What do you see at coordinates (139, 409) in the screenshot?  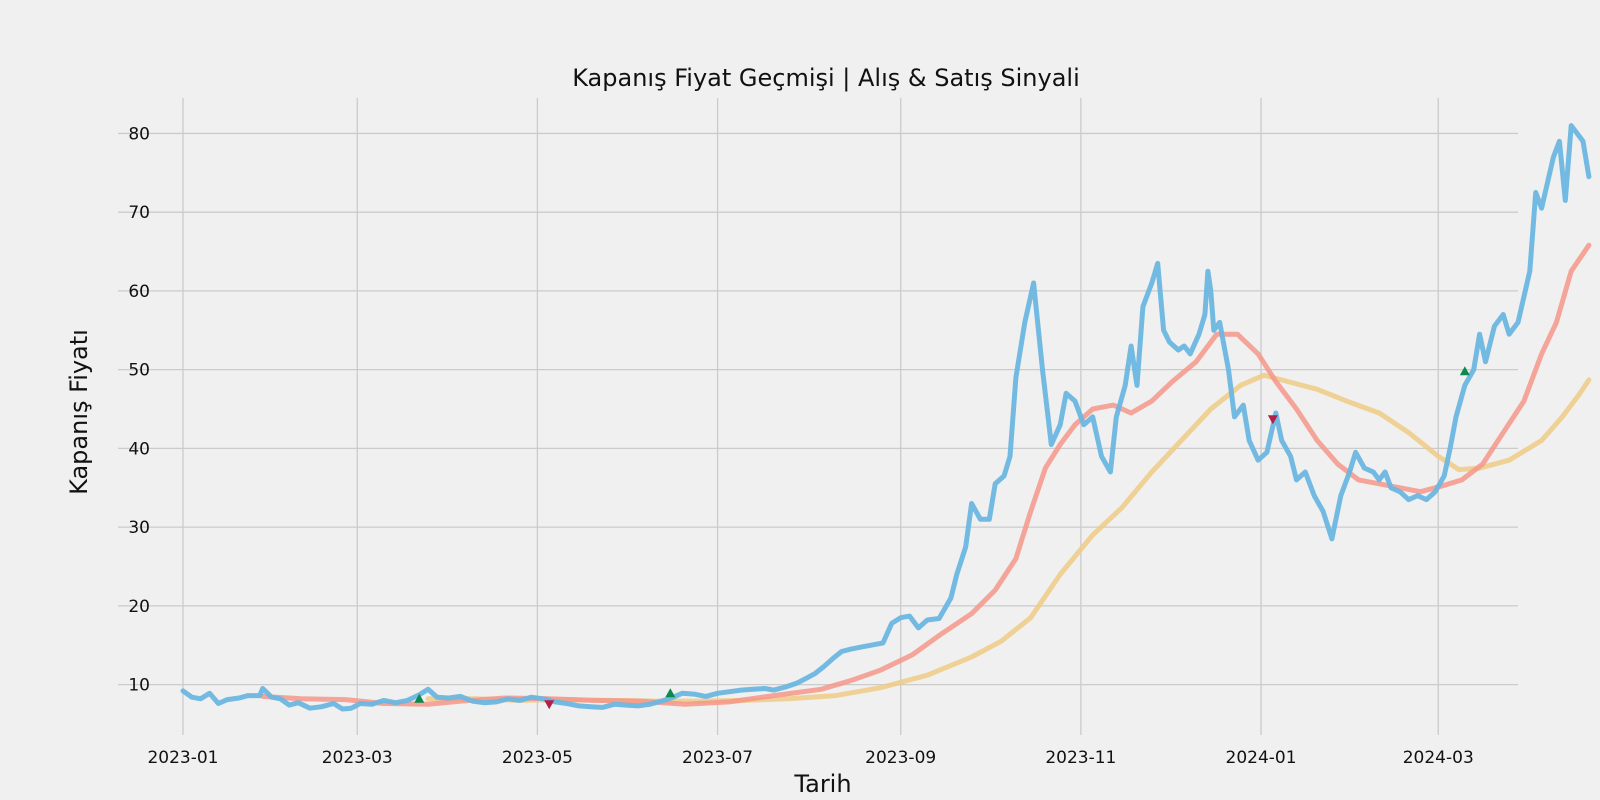 I see `y-axis-ticks: 10 20 30 40 50 60 70 80` at bounding box center [139, 409].